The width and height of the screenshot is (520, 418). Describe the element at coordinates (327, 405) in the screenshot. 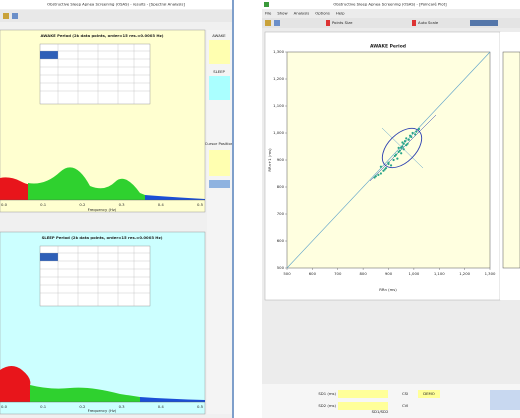

I see `stats-label: SD2 (ms)` at that location.